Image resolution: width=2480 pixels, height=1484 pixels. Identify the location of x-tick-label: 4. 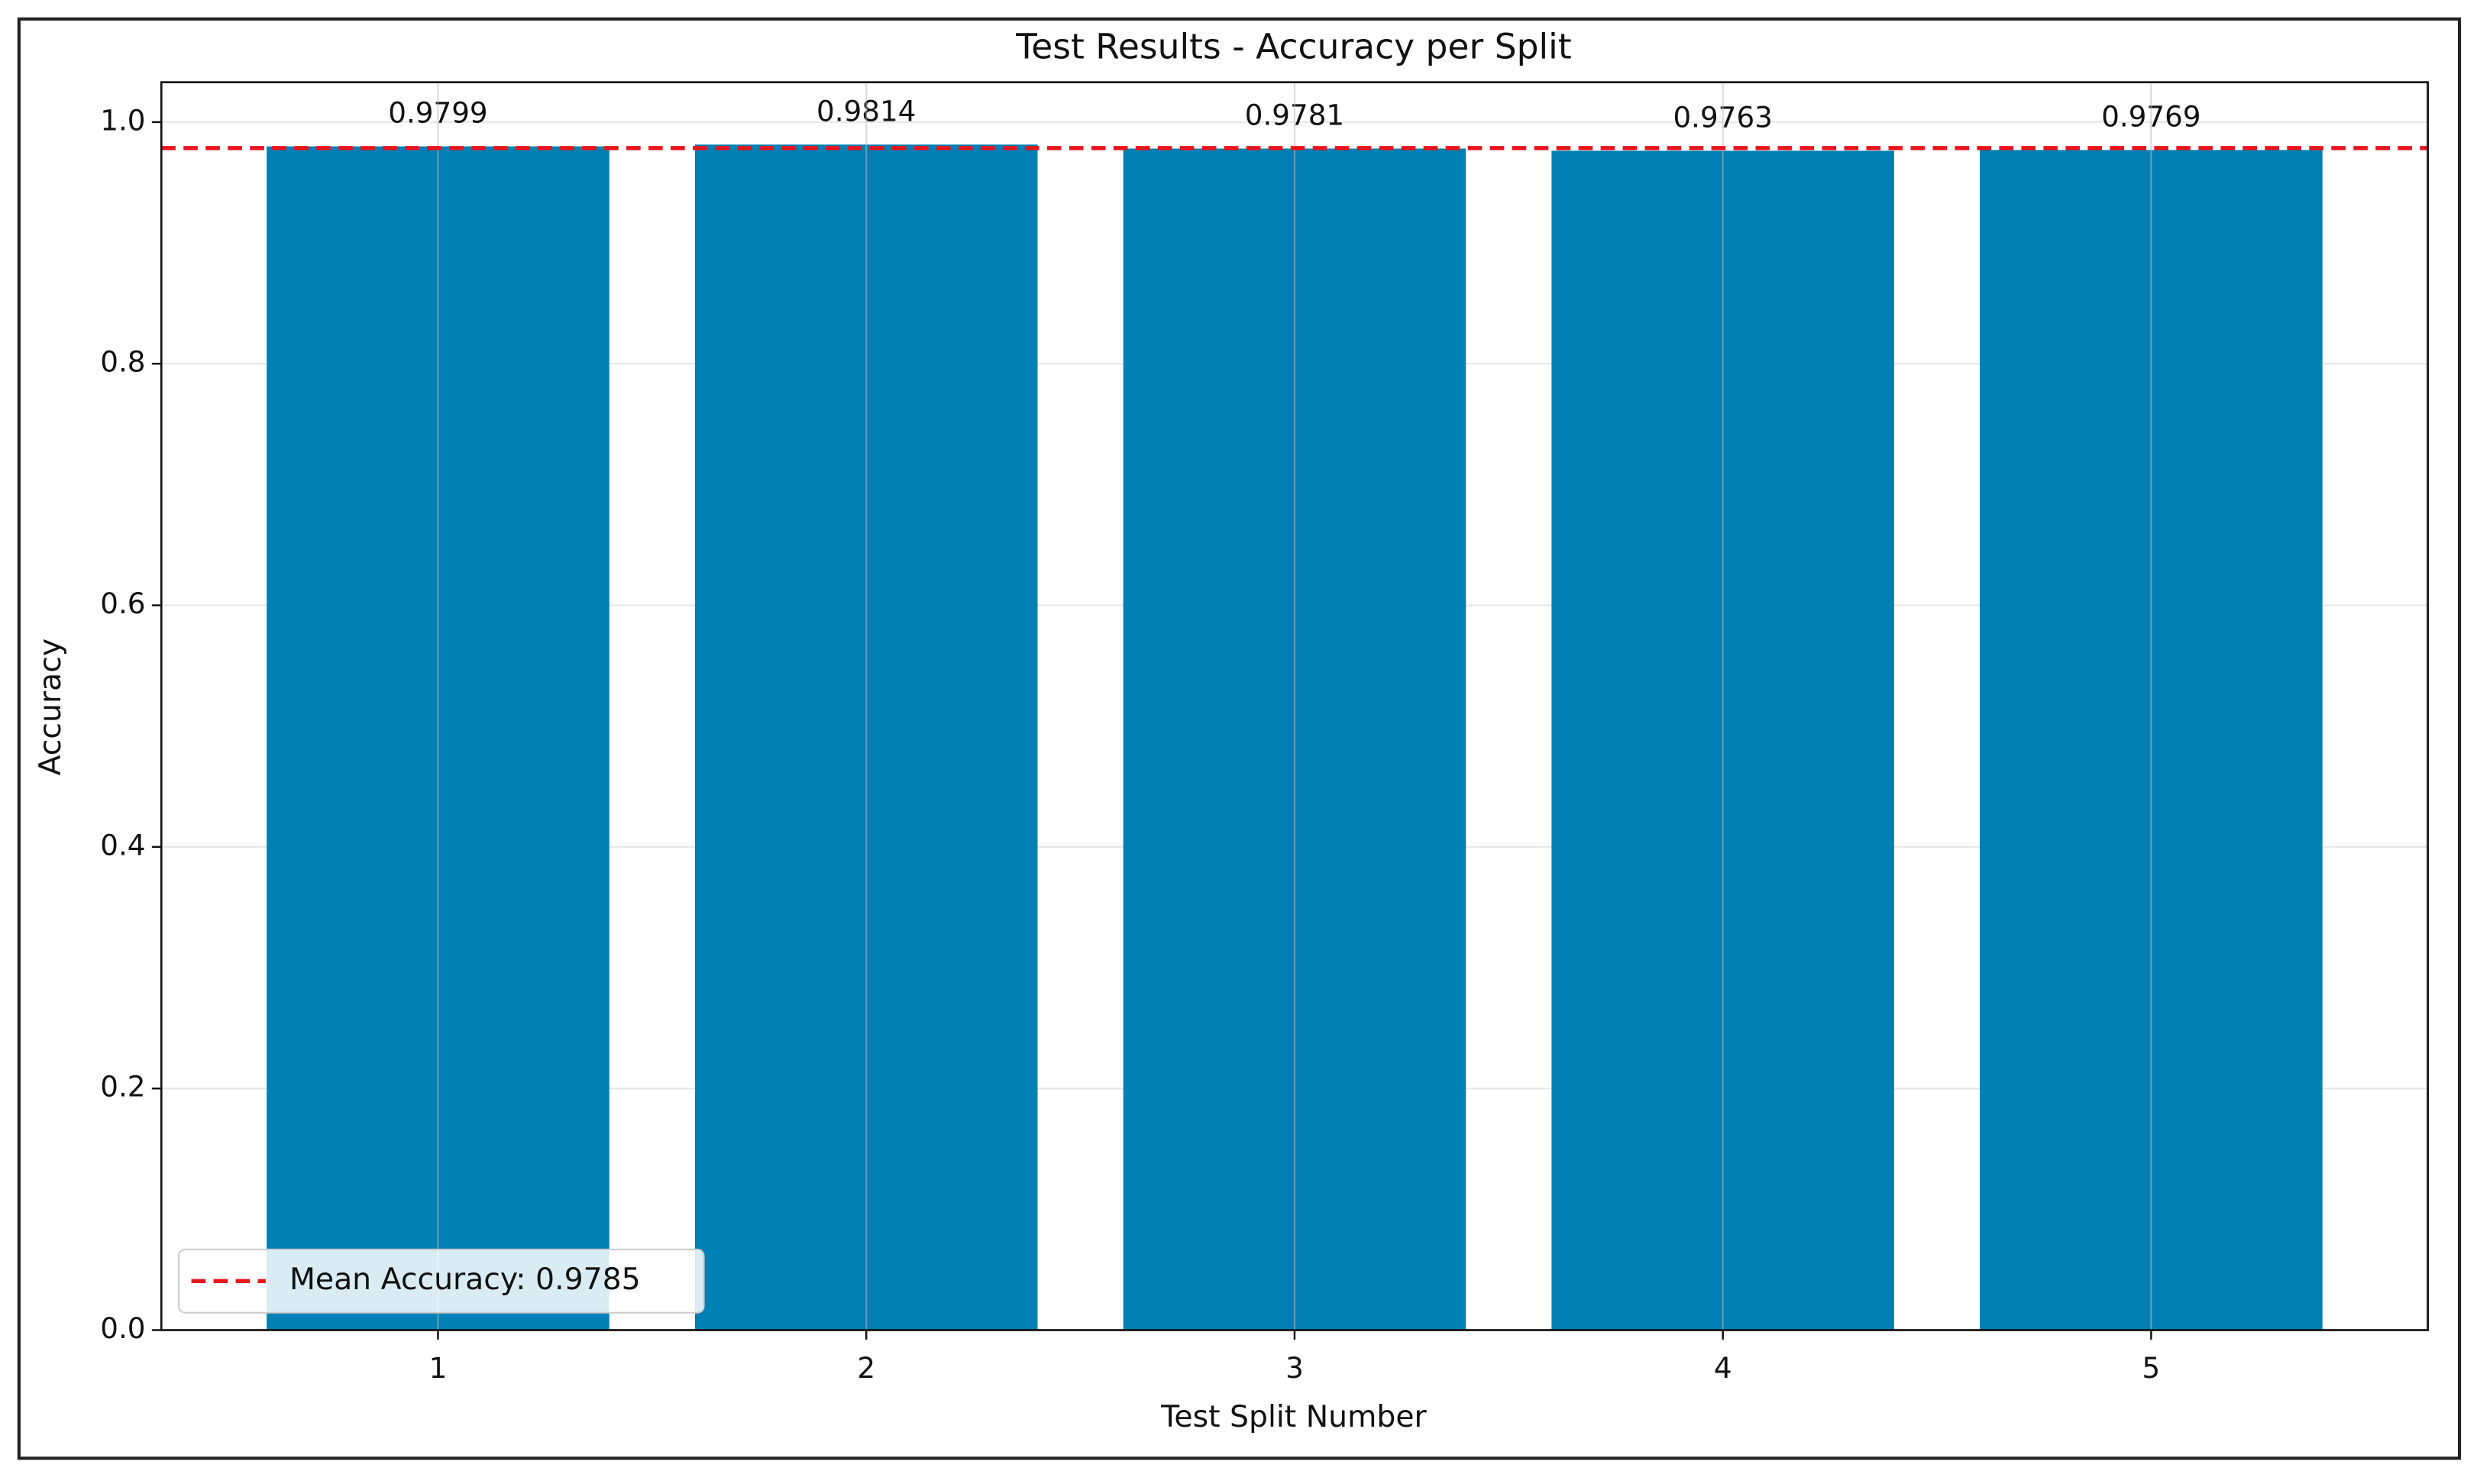
(1723, 1368).